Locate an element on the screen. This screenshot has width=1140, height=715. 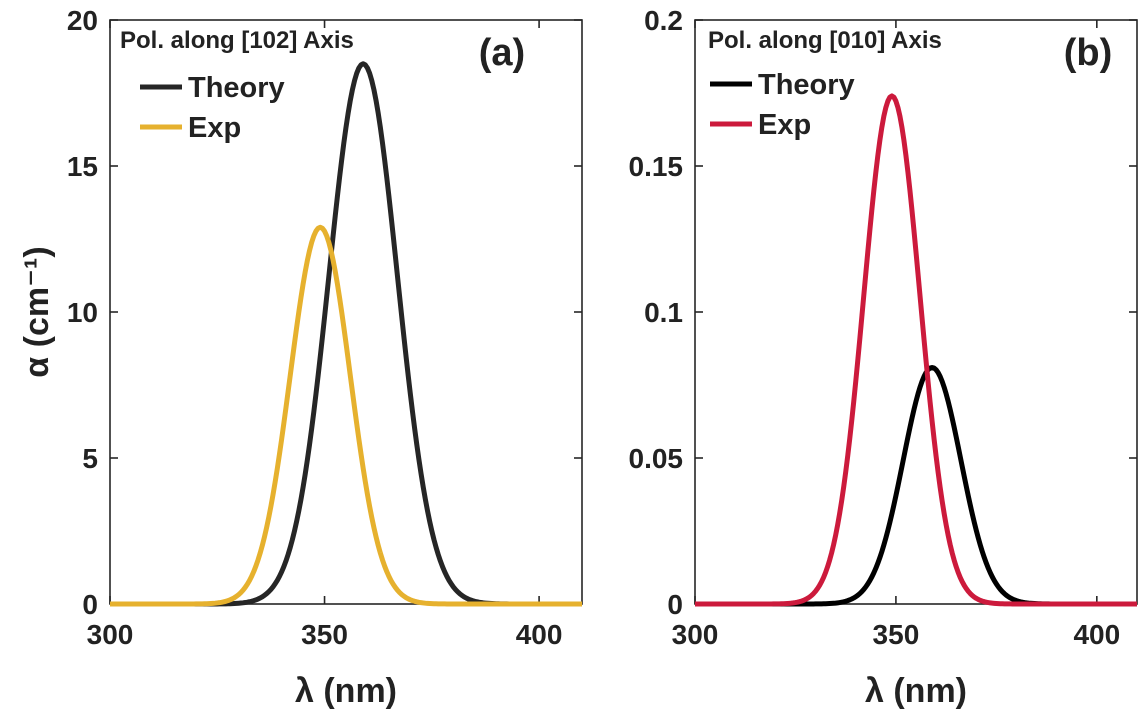
y-axis-title: α (cm⁻¹) is located at coordinates (37, 311).